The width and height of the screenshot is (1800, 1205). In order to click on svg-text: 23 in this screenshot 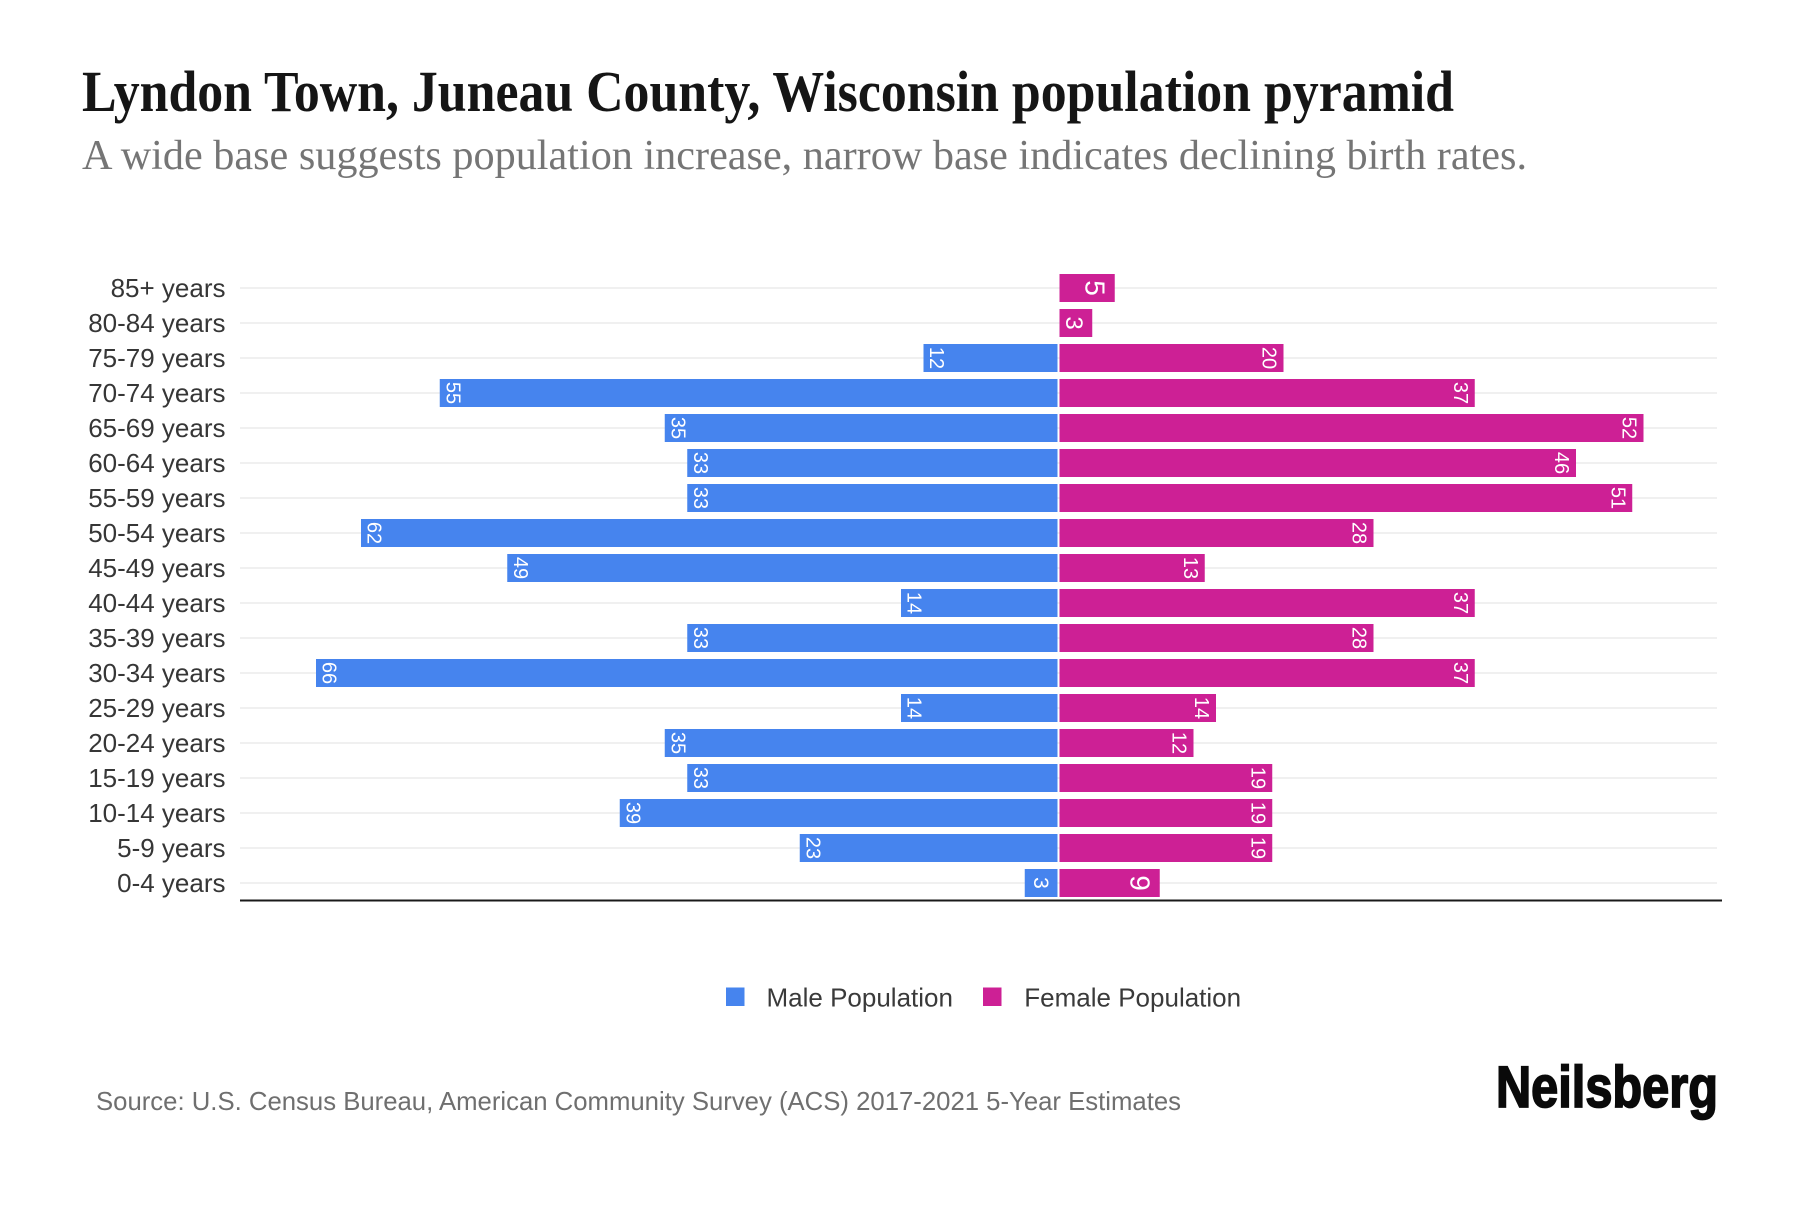, I will do `click(812, 848)`.